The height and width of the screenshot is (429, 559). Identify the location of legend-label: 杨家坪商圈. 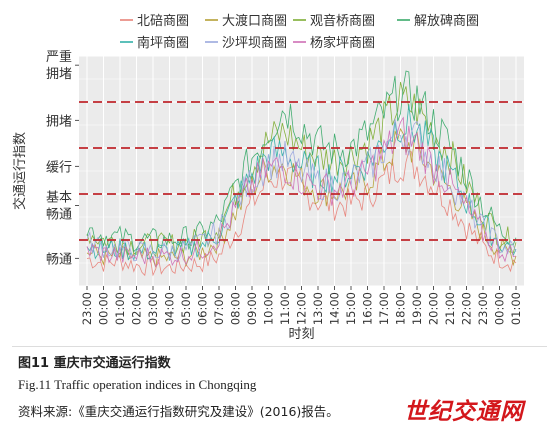
(342, 43).